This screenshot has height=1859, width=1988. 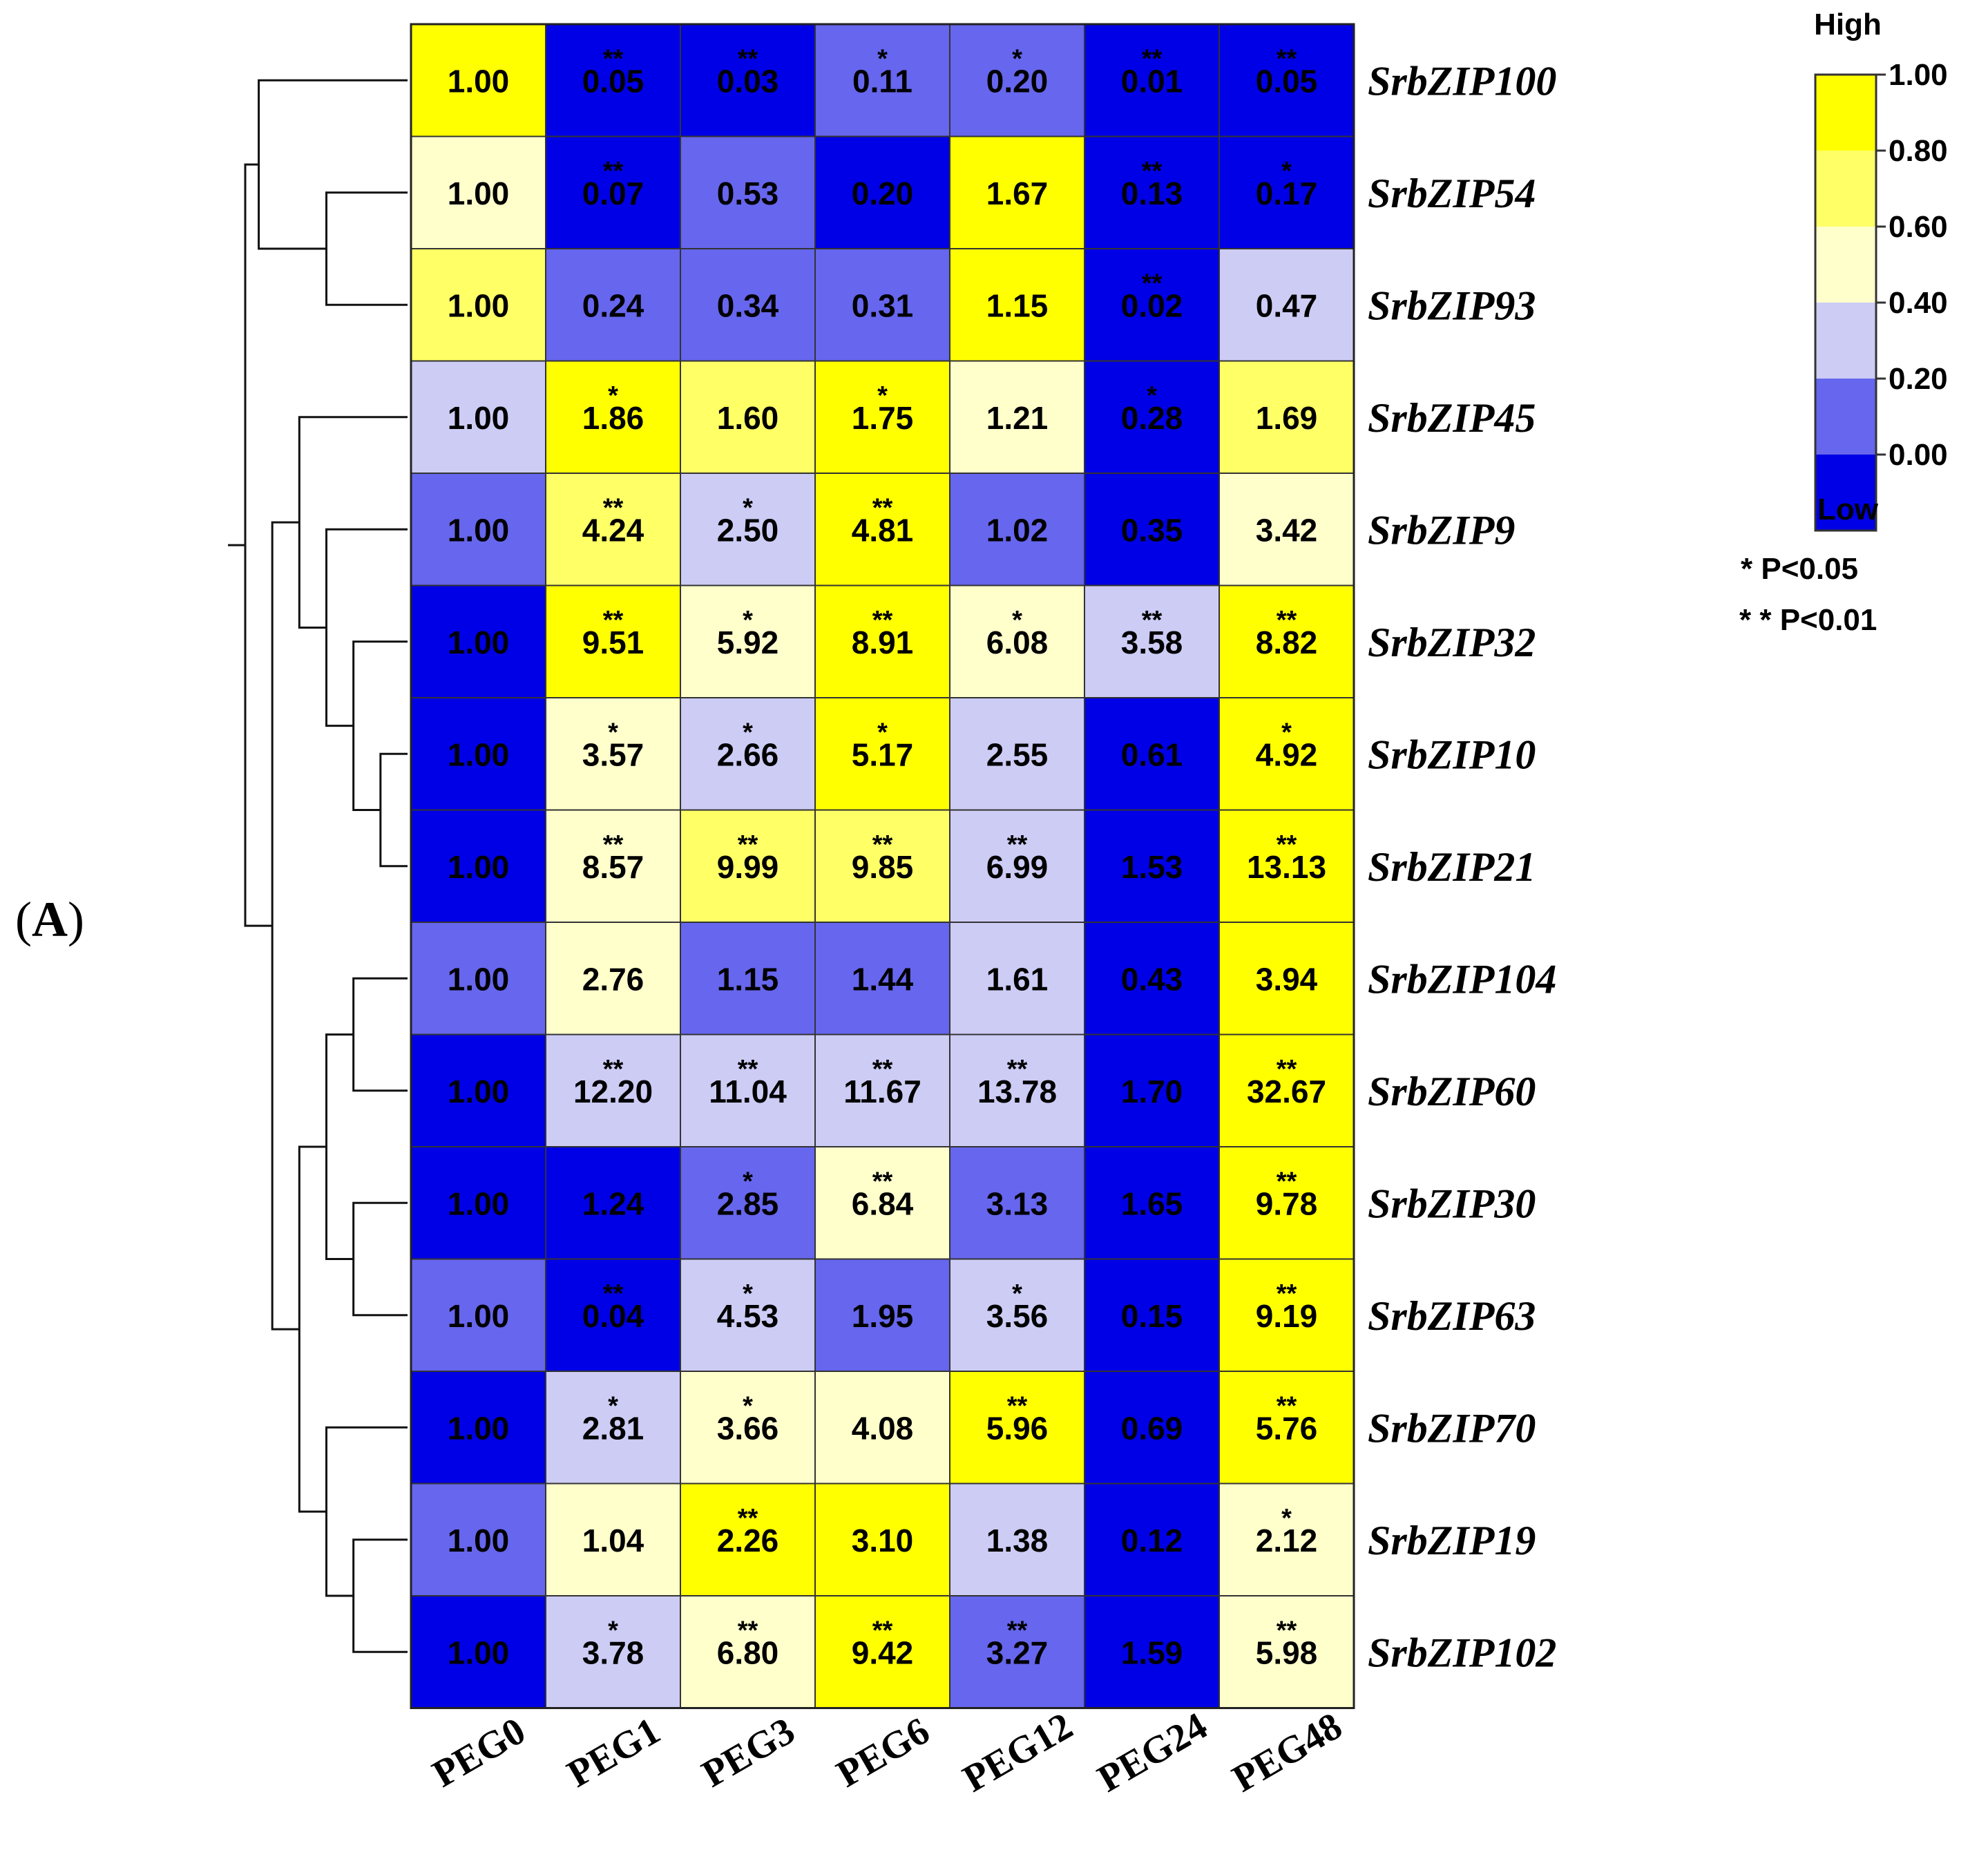 I want to click on cell-value: 1.95, so click(x=883, y=1316).